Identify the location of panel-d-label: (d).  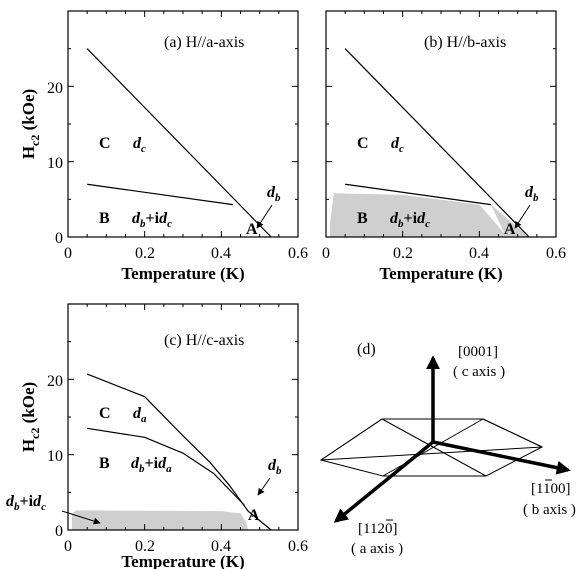
(366, 349).